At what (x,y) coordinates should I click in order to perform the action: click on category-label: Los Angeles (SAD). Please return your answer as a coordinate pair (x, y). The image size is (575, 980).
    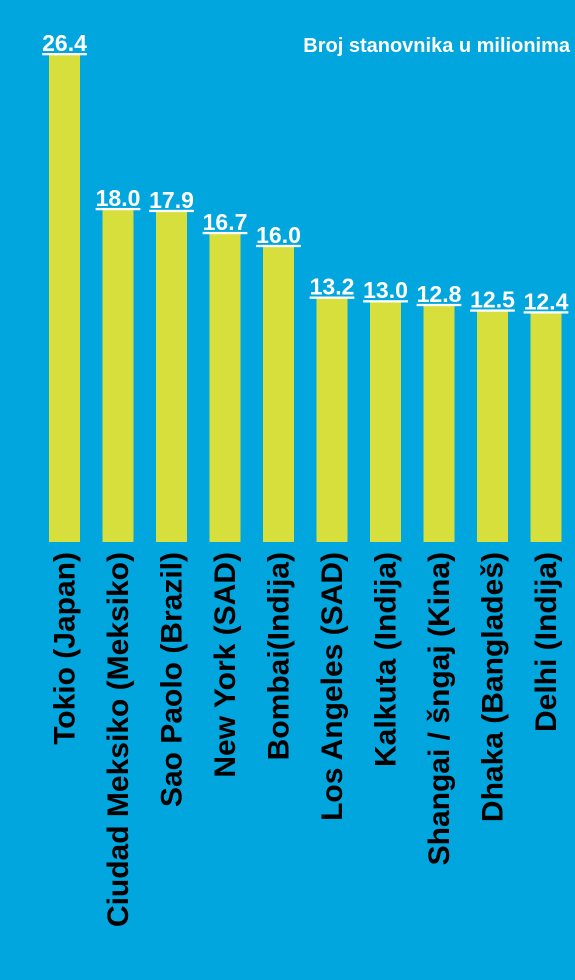
    Looking at the image, I should click on (332, 686).